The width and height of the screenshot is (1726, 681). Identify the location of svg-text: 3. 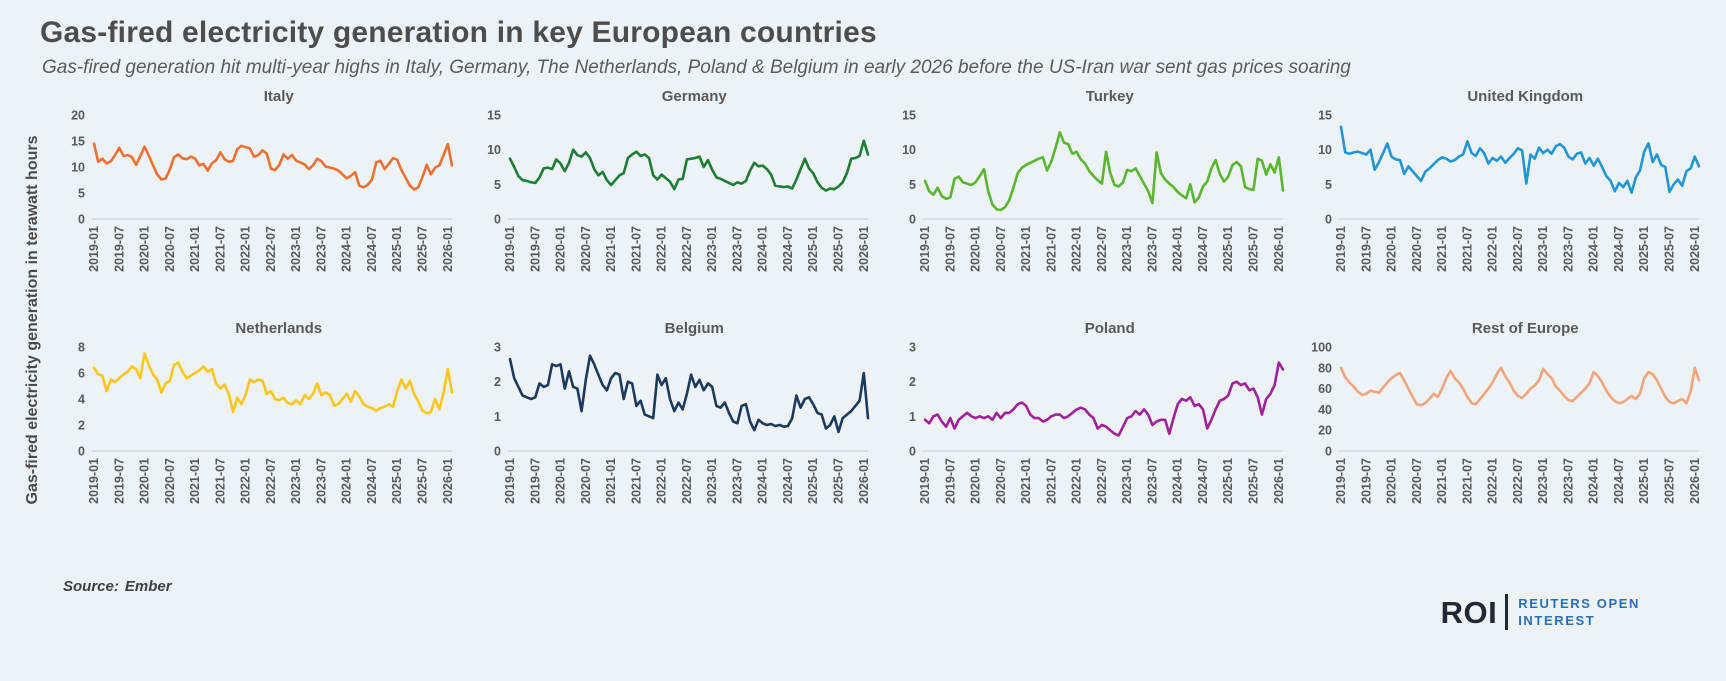
(497, 348).